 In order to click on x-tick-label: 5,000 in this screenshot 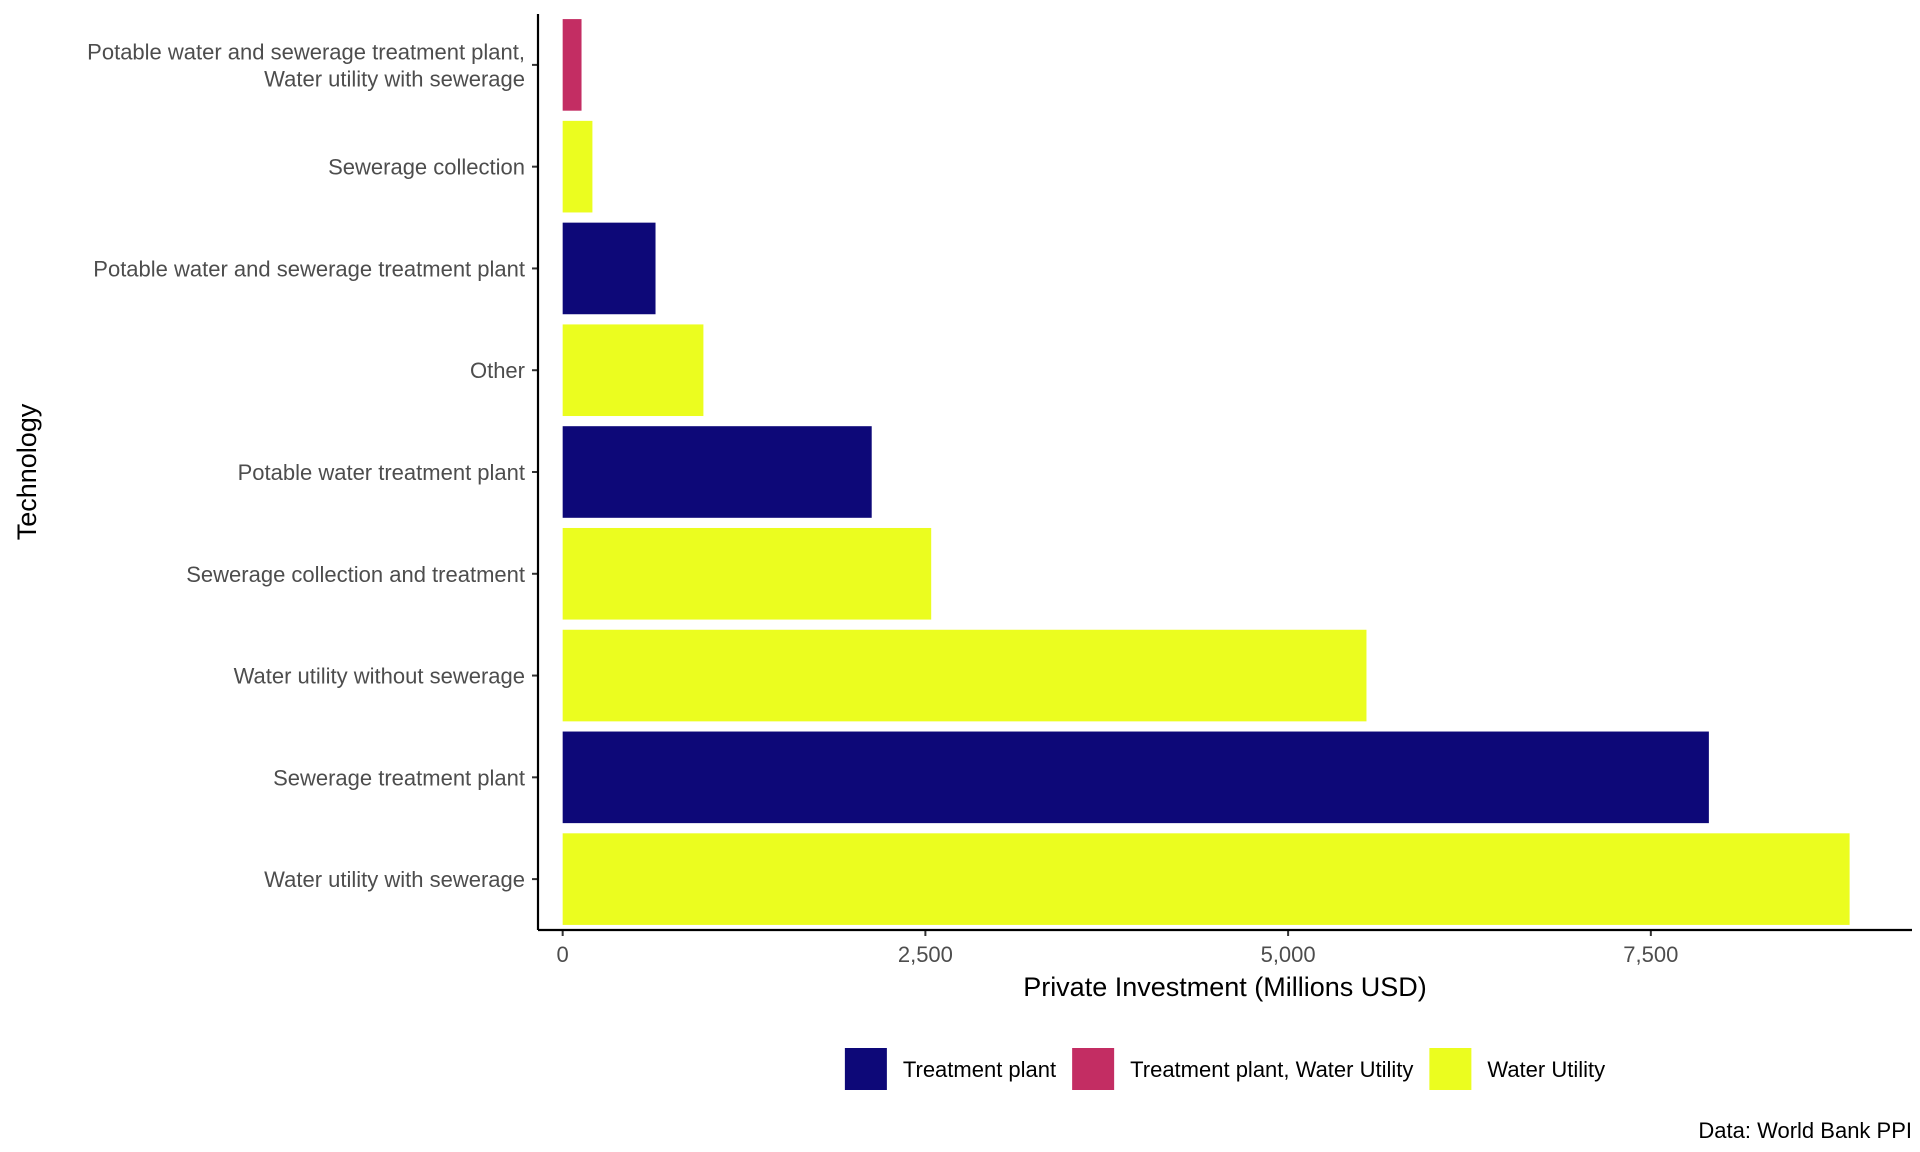, I will do `click(1288, 954)`.